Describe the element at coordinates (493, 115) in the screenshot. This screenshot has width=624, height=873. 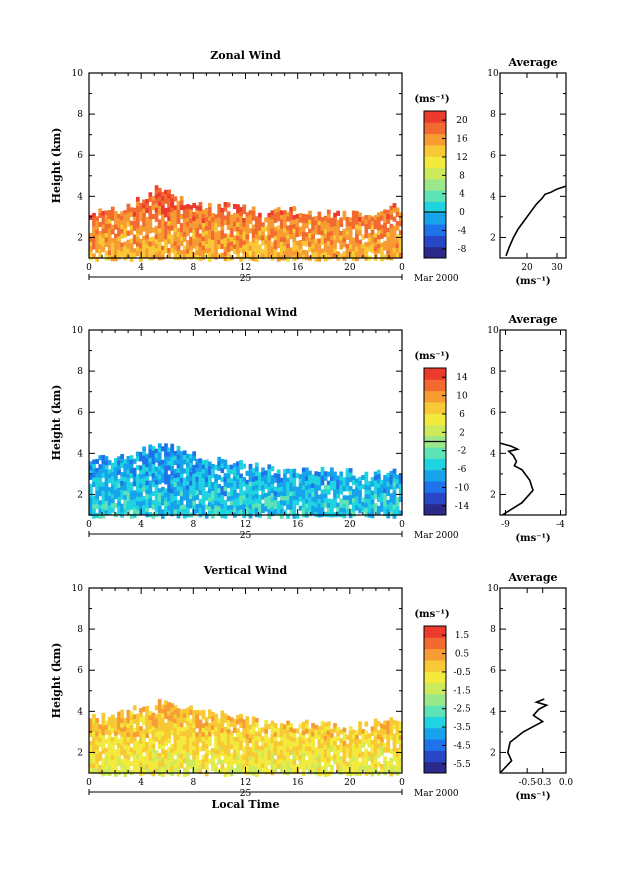
I see `profile-y-tick-label: 8` at that location.